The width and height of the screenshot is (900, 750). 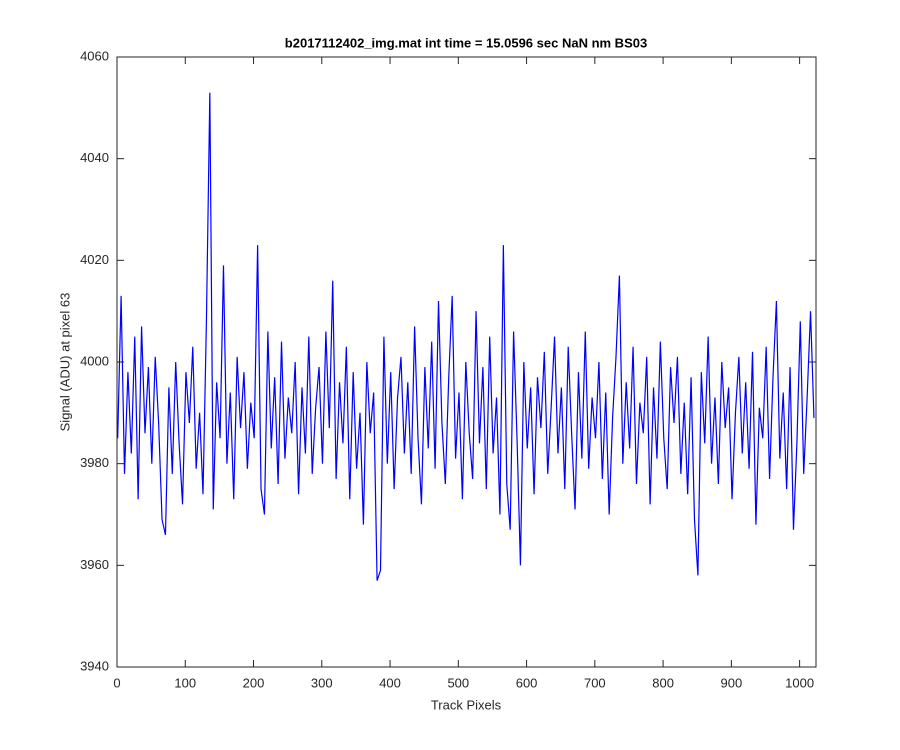 I want to click on x-tick-label: 1000, so click(x=799, y=682).